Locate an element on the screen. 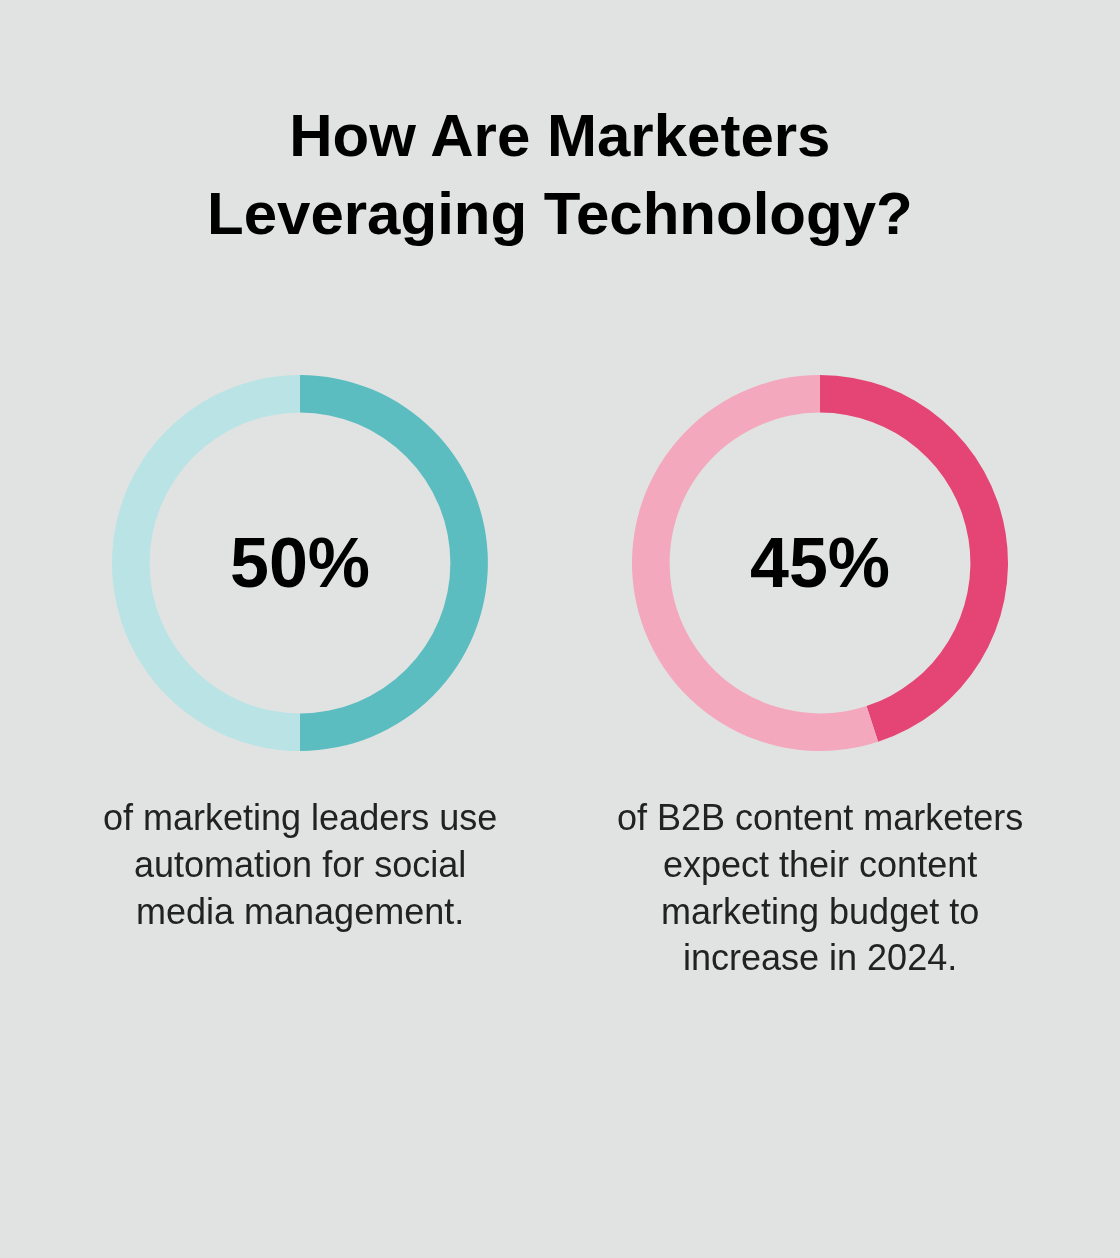 Image resolution: width=1120 pixels, height=1258 pixels. chart-title: How Are Marketers Leveraging Technology? is located at coordinates (560, 174).